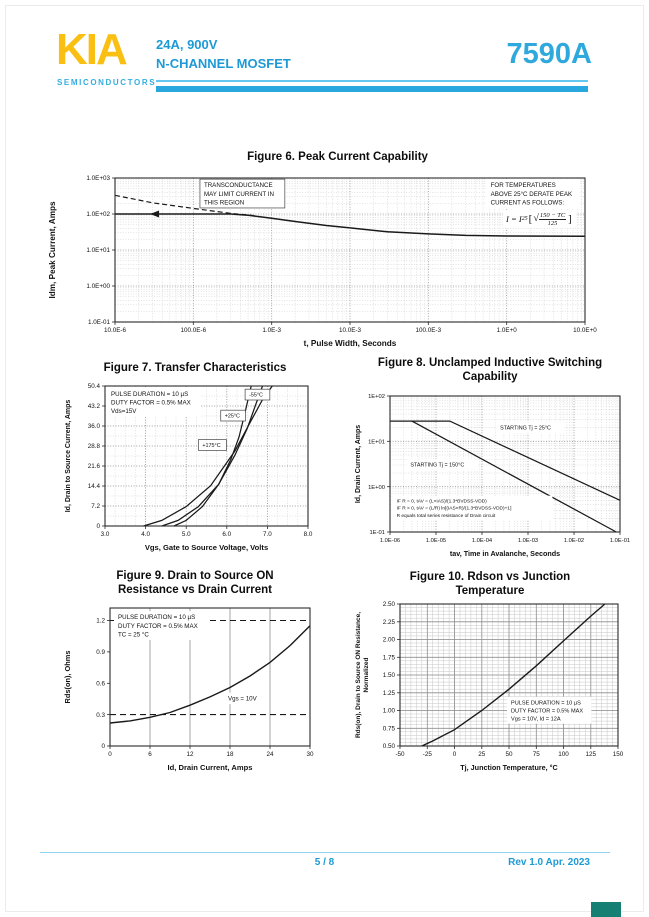 The image size is (649, 917). I want to click on svg-text: -50, so click(400, 754).